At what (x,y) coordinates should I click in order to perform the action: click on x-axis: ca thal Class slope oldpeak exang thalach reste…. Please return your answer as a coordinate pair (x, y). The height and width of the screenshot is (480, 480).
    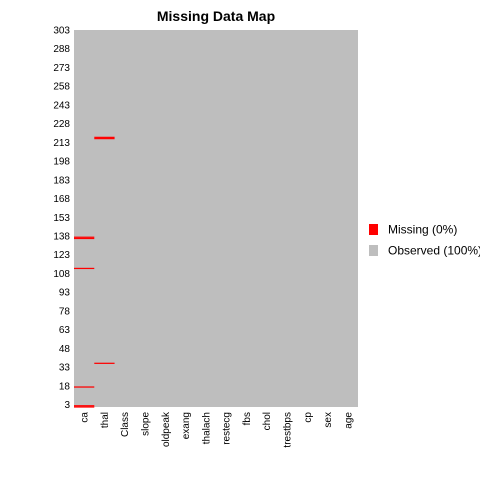
    Looking at the image, I should click on (217, 429).